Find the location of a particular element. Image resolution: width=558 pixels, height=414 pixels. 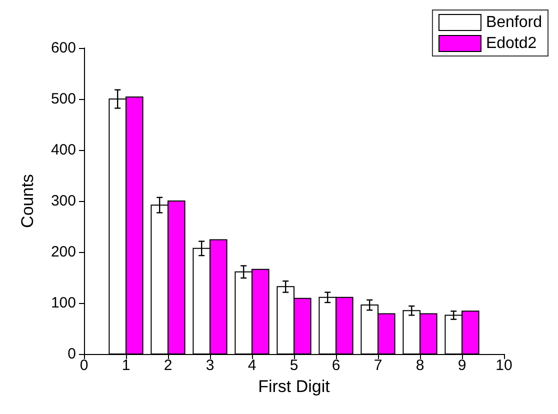

y-tick-label: 300 is located at coordinates (63, 201).